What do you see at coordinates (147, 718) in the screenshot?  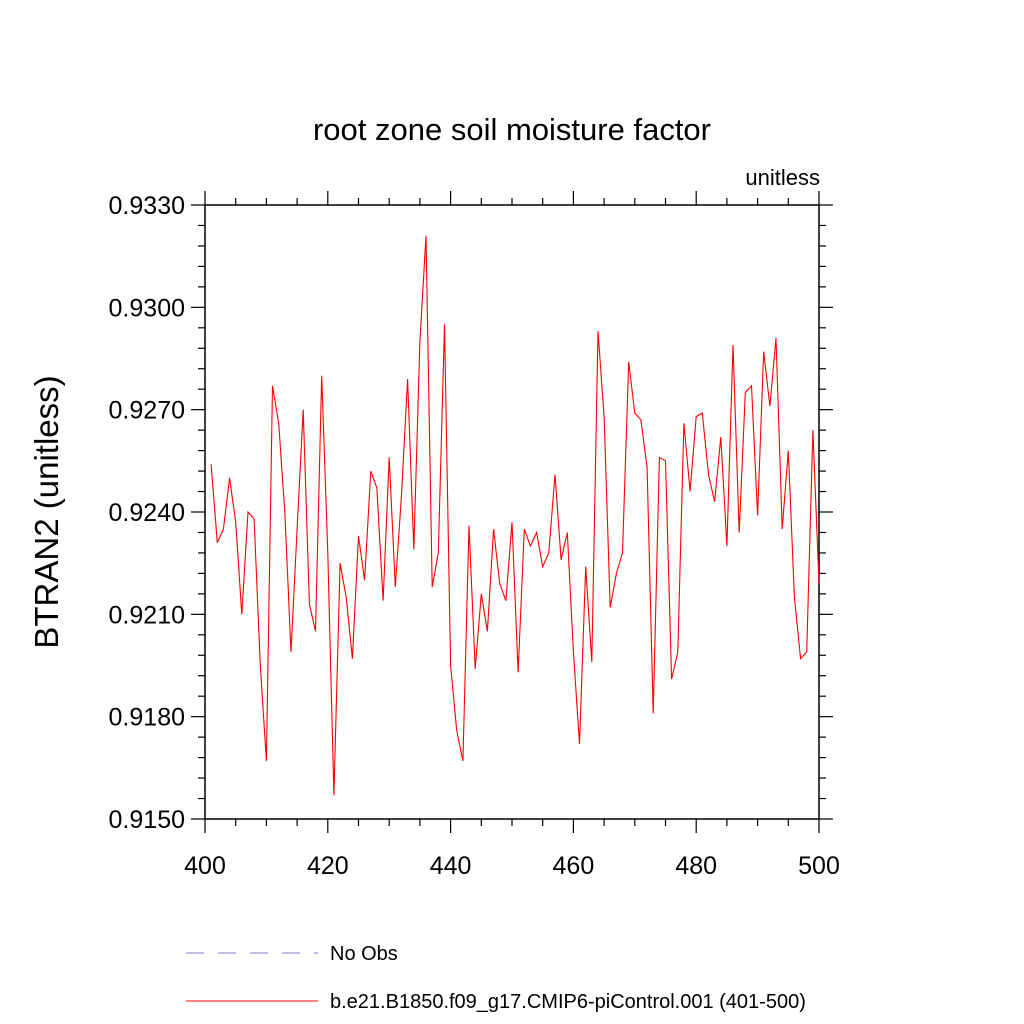 I see `y-tick-label: 0.9180` at bounding box center [147, 718].